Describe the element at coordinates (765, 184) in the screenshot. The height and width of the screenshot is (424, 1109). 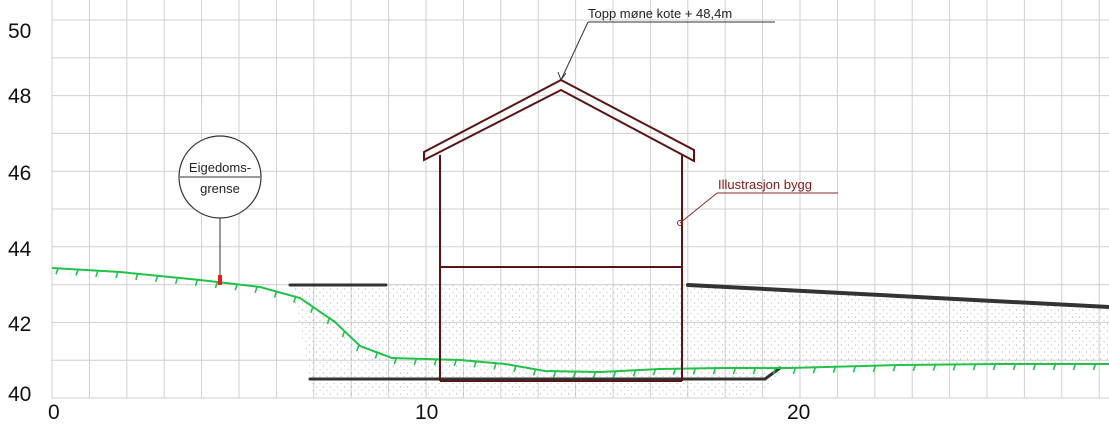
I see `building-label: Illustrasjon bygg` at that location.